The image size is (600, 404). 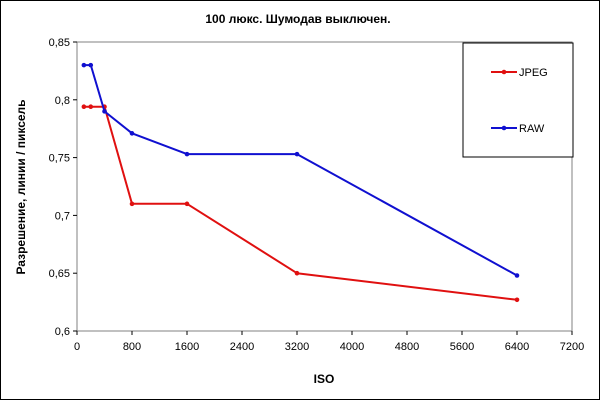 I want to click on y-tick-label: 0,65, so click(x=59, y=274).